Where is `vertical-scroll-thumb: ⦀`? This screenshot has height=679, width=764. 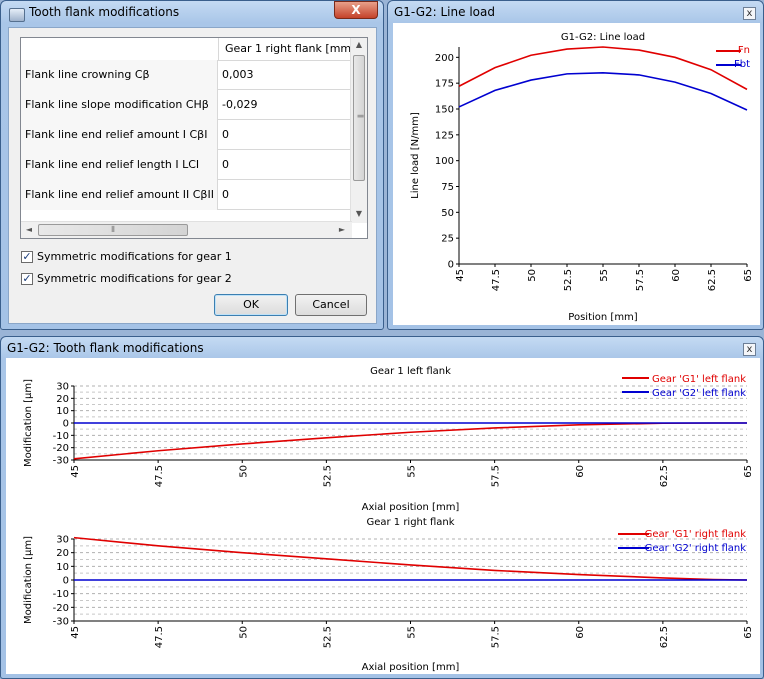 vertical-scroll-thumb: ⦀ is located at coordinates (359, 118).